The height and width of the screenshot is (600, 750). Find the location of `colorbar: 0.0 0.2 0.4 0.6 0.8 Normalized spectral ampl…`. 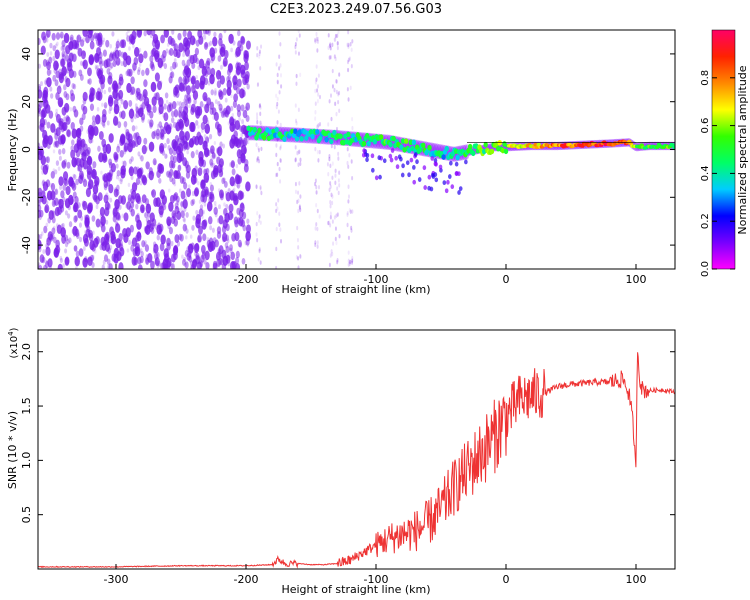

colorbar: 0.0 0.2 0.4 0.6 0.8 Normalized spectral ampl… is located at coordinates (724, 153).